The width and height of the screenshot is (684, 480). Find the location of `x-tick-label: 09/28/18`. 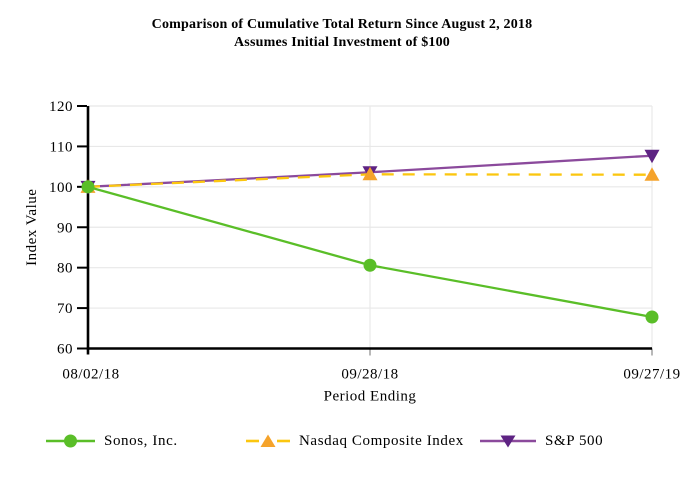

x-tick-label: 09/28/18 is located at coordinates (369, 375).